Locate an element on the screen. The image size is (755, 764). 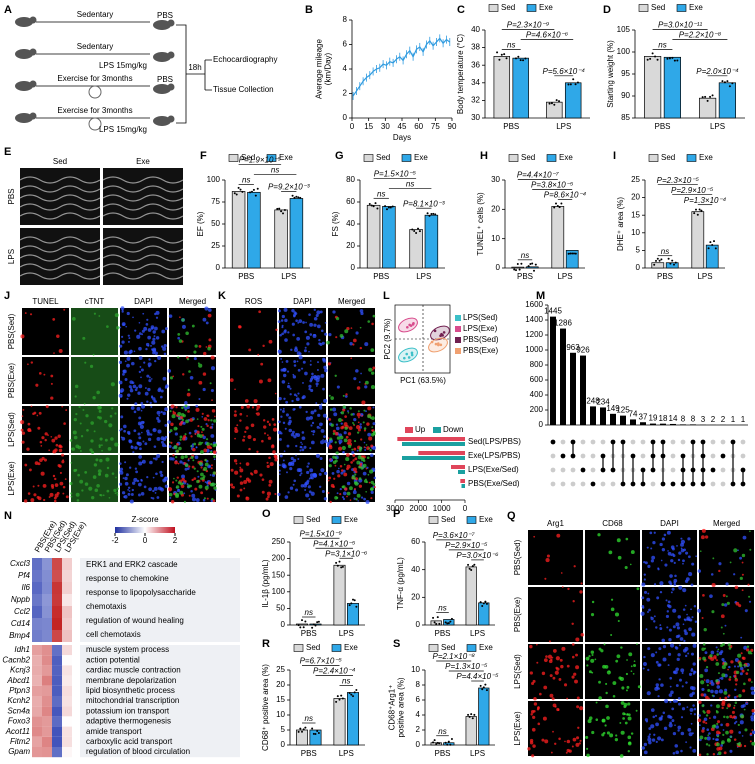
panel-letter: Q is located at coordinates (511, 516).